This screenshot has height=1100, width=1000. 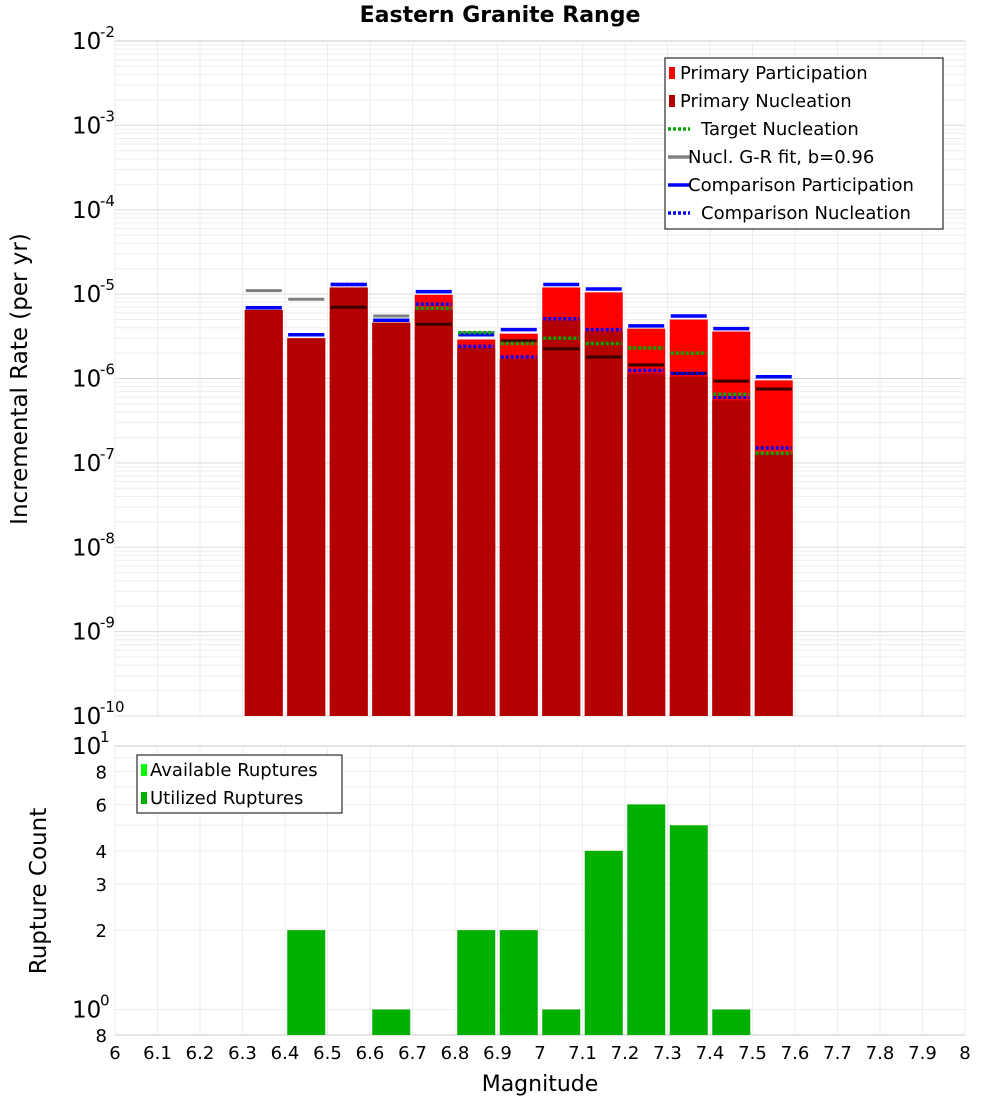 I want to click on legend-label: Available Ruptures, so click(x=234, y=770).